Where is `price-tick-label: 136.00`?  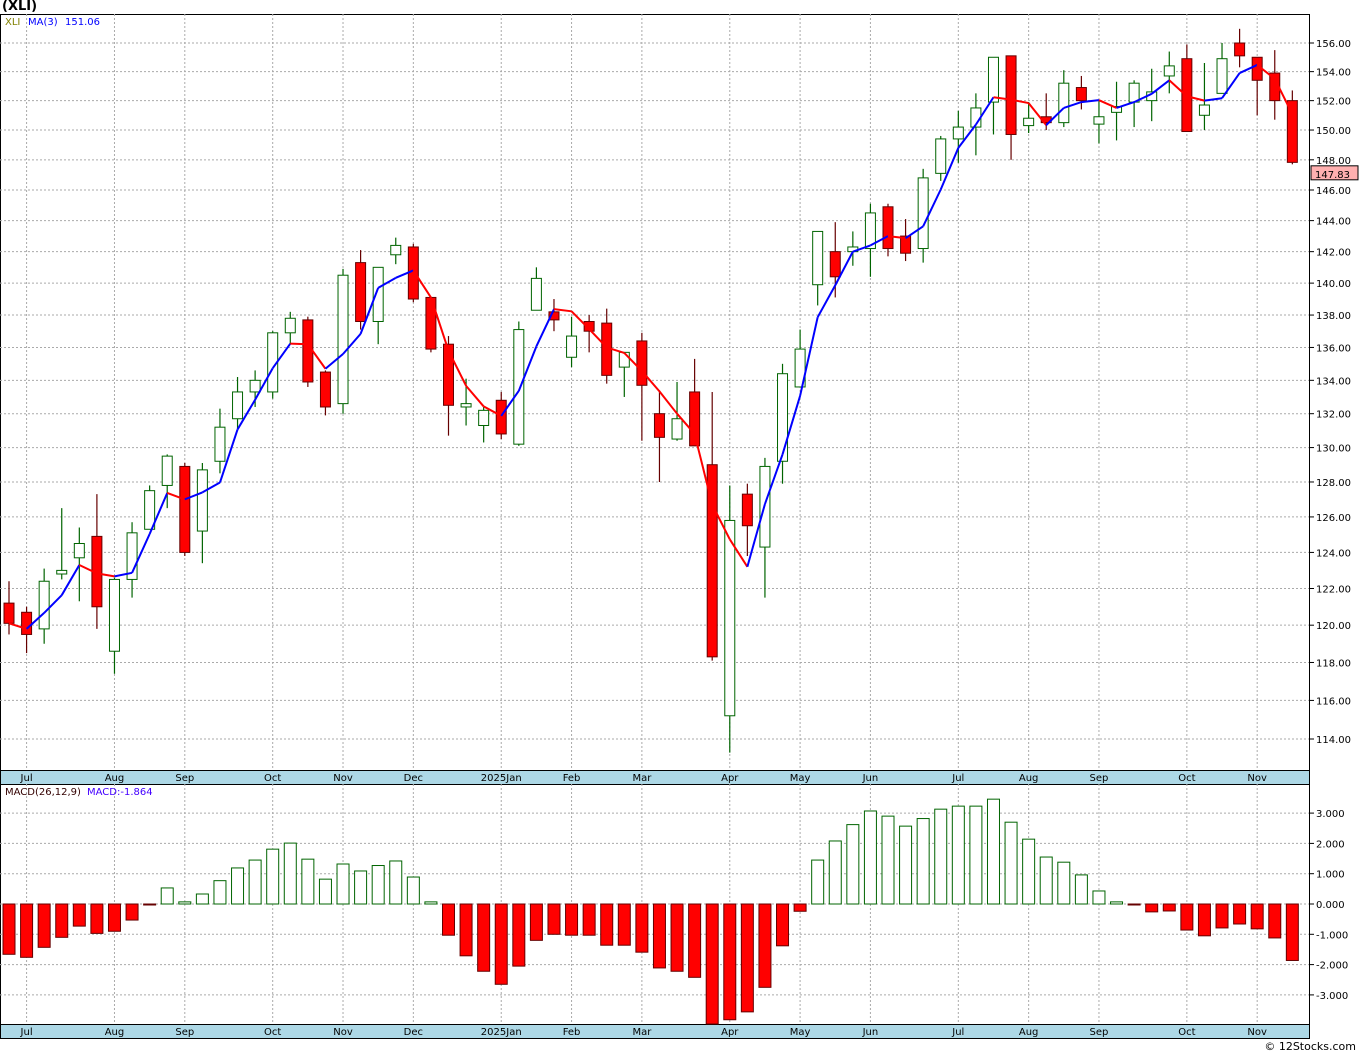
price-tick-label: 136.00 is located at coordinates (1333, 348).